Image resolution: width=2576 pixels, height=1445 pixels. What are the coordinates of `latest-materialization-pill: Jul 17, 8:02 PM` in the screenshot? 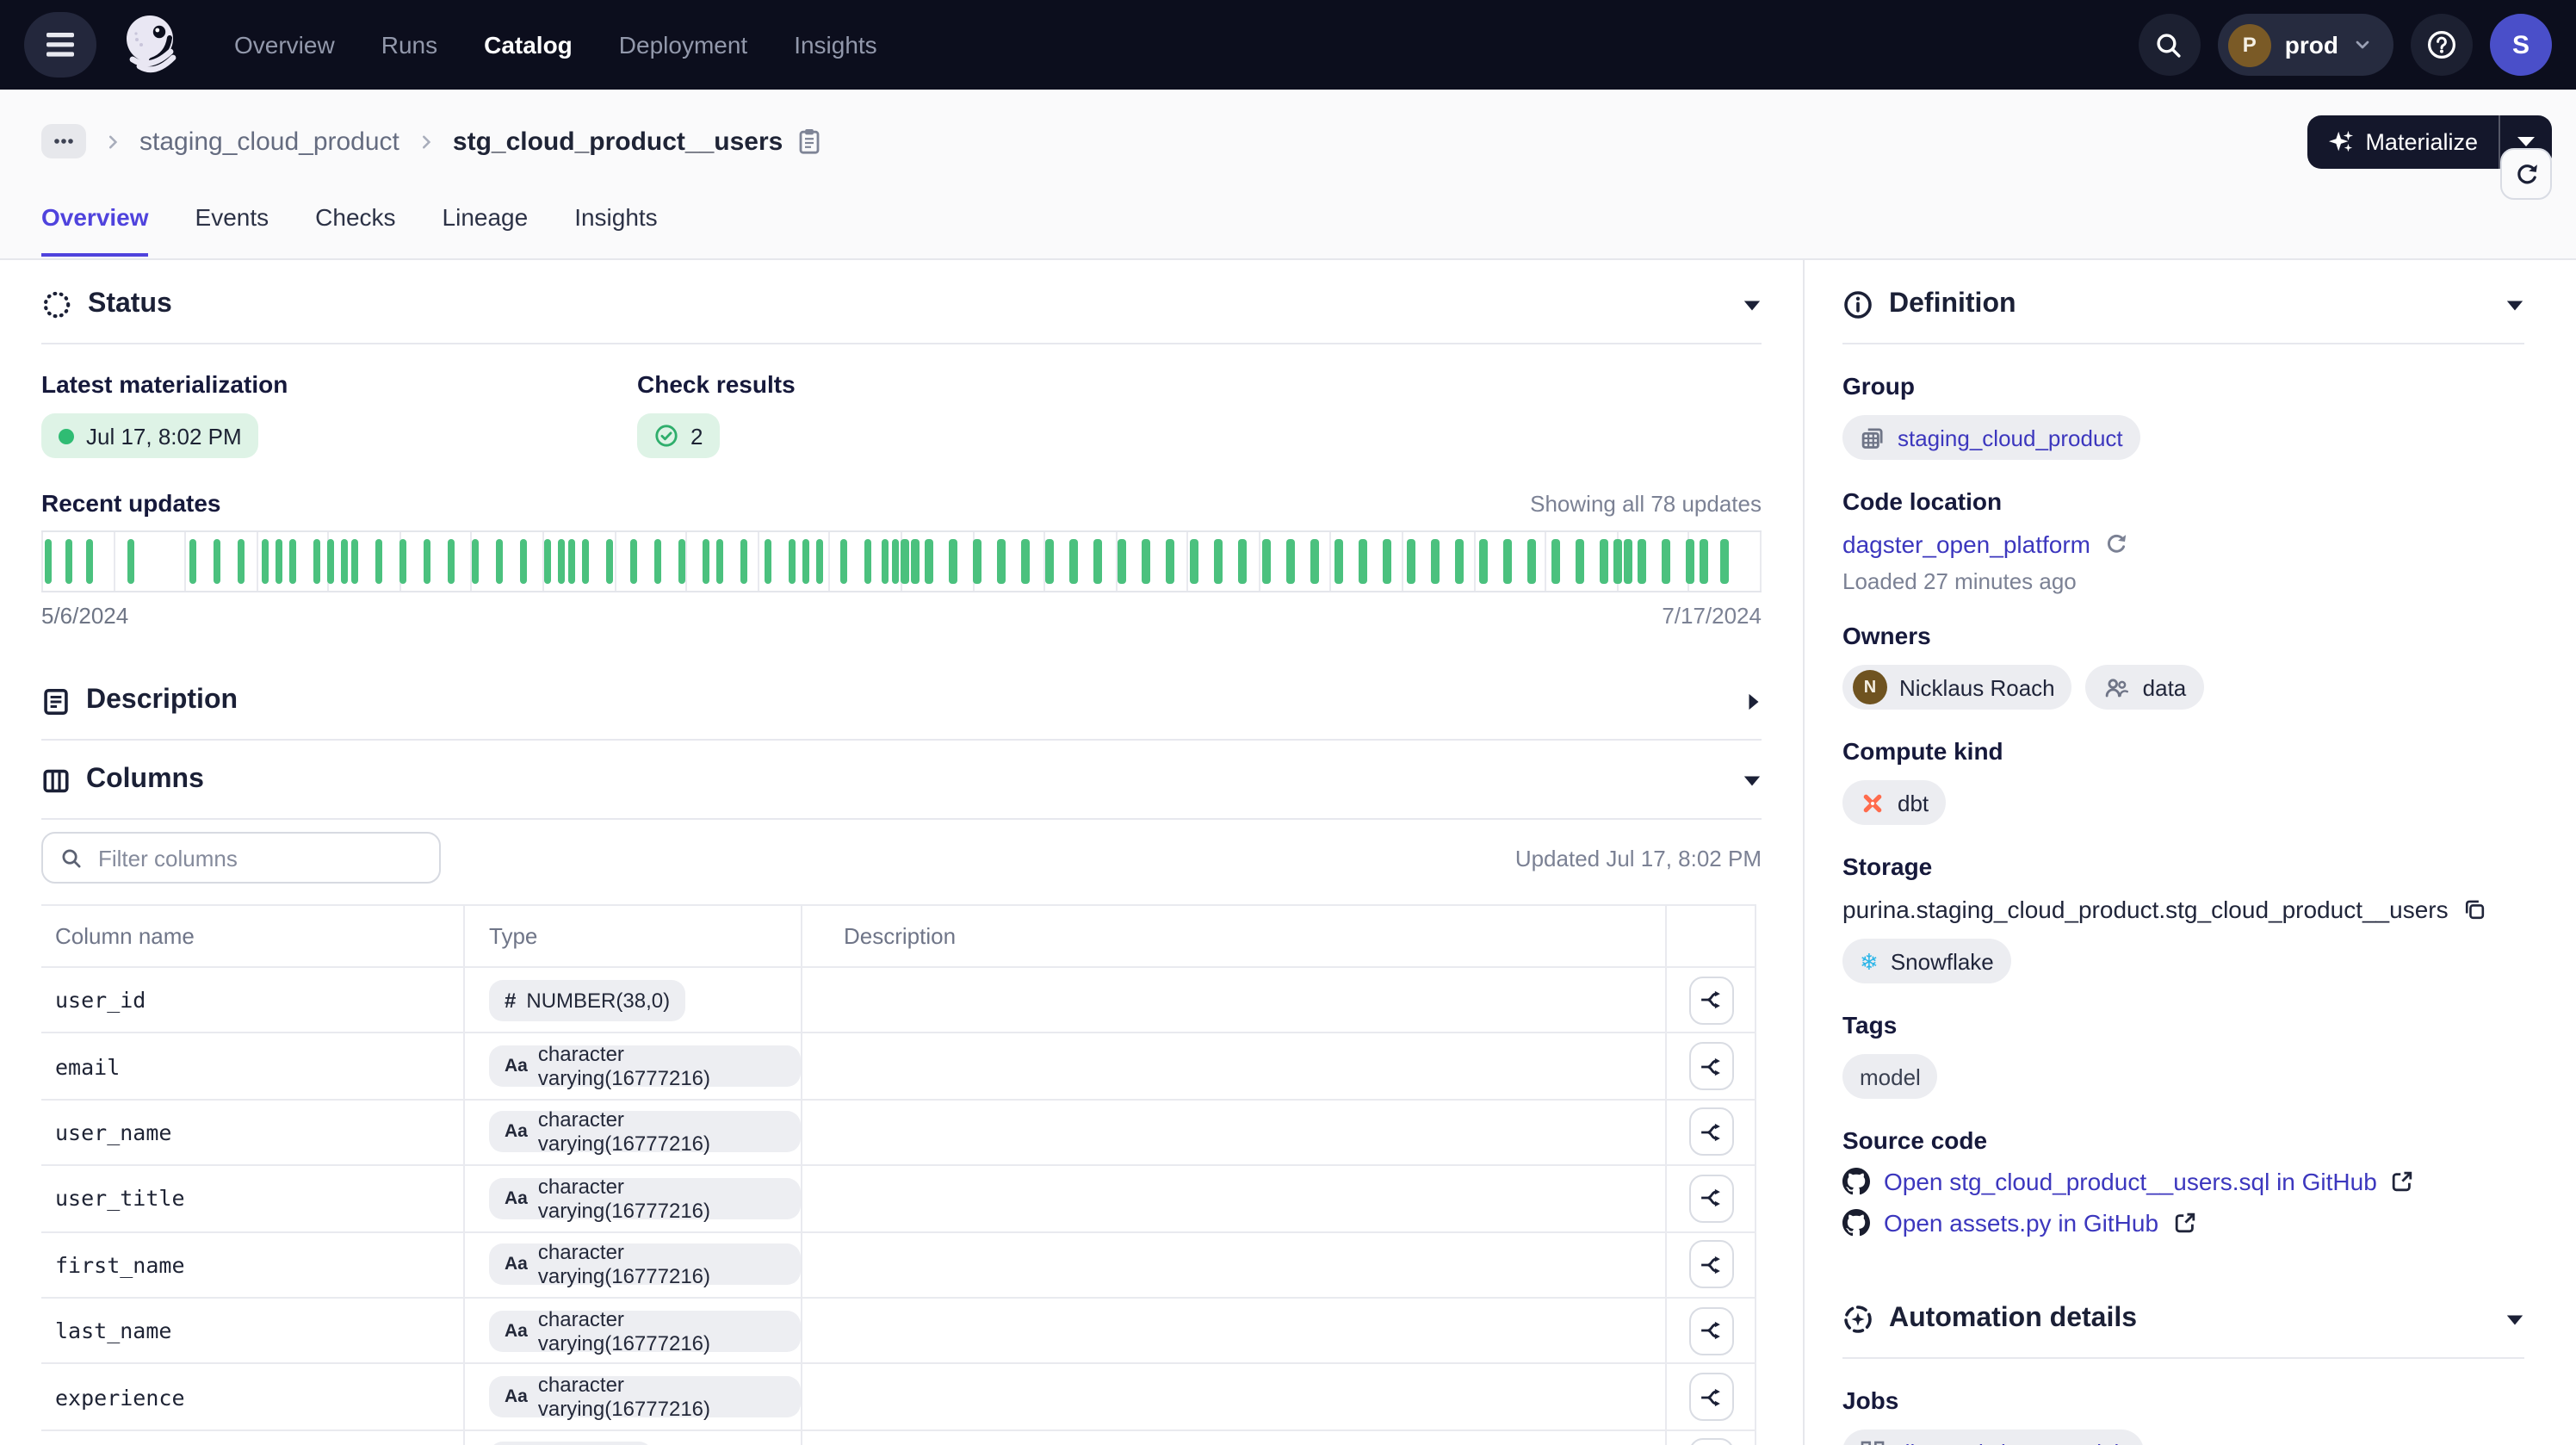 It's located at (150, 436).